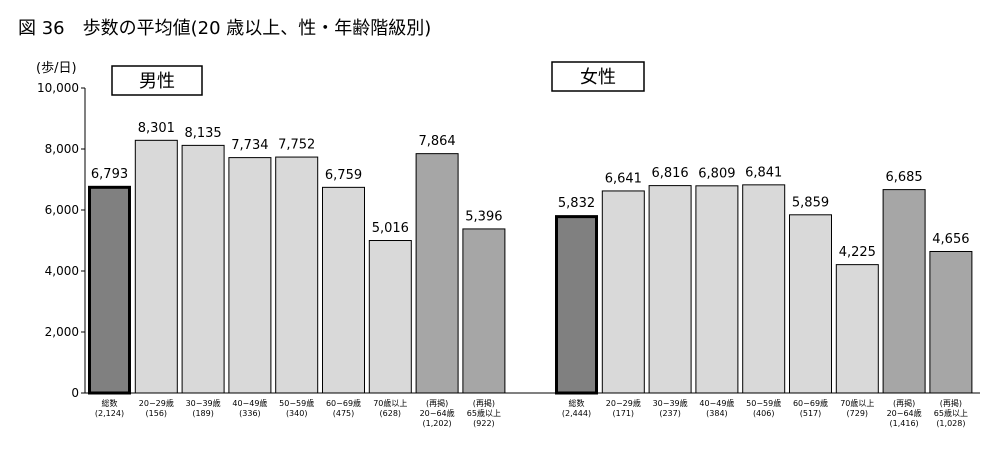 The height and width of the screenshot is (457, 1007). What do you see at coordinates (576, 413) in the screenshot?
I see `x-tick-sample-size: (2,444)` at bounding box center [576, 413].